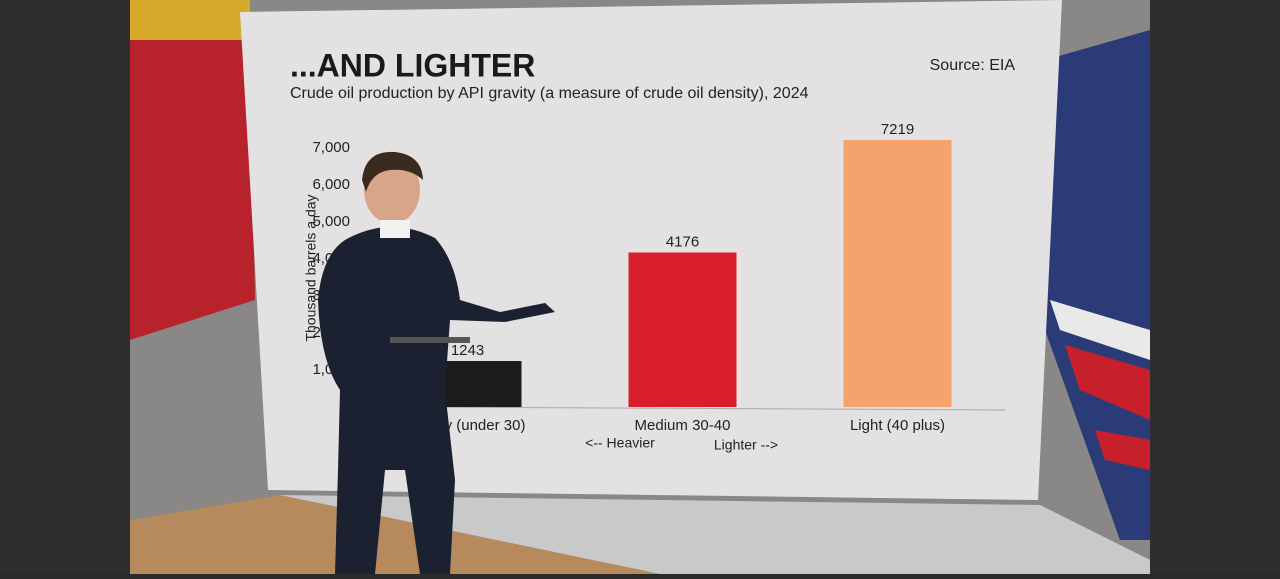 Image resolution: width=1280 pixels, height=579 pixels. Describe the element at coordinates (331, 221) in the screenshot. I see `y-tick-label: 5,000` at that location.